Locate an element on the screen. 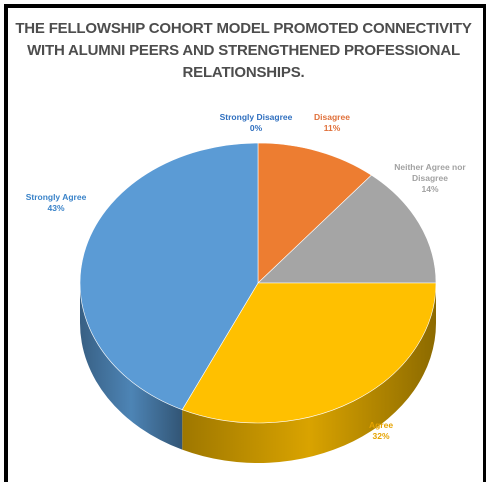  data-label-neither-agree-nor-disagree: Neither Agree nor Disagree 14% is located at coordinates (430, 178).